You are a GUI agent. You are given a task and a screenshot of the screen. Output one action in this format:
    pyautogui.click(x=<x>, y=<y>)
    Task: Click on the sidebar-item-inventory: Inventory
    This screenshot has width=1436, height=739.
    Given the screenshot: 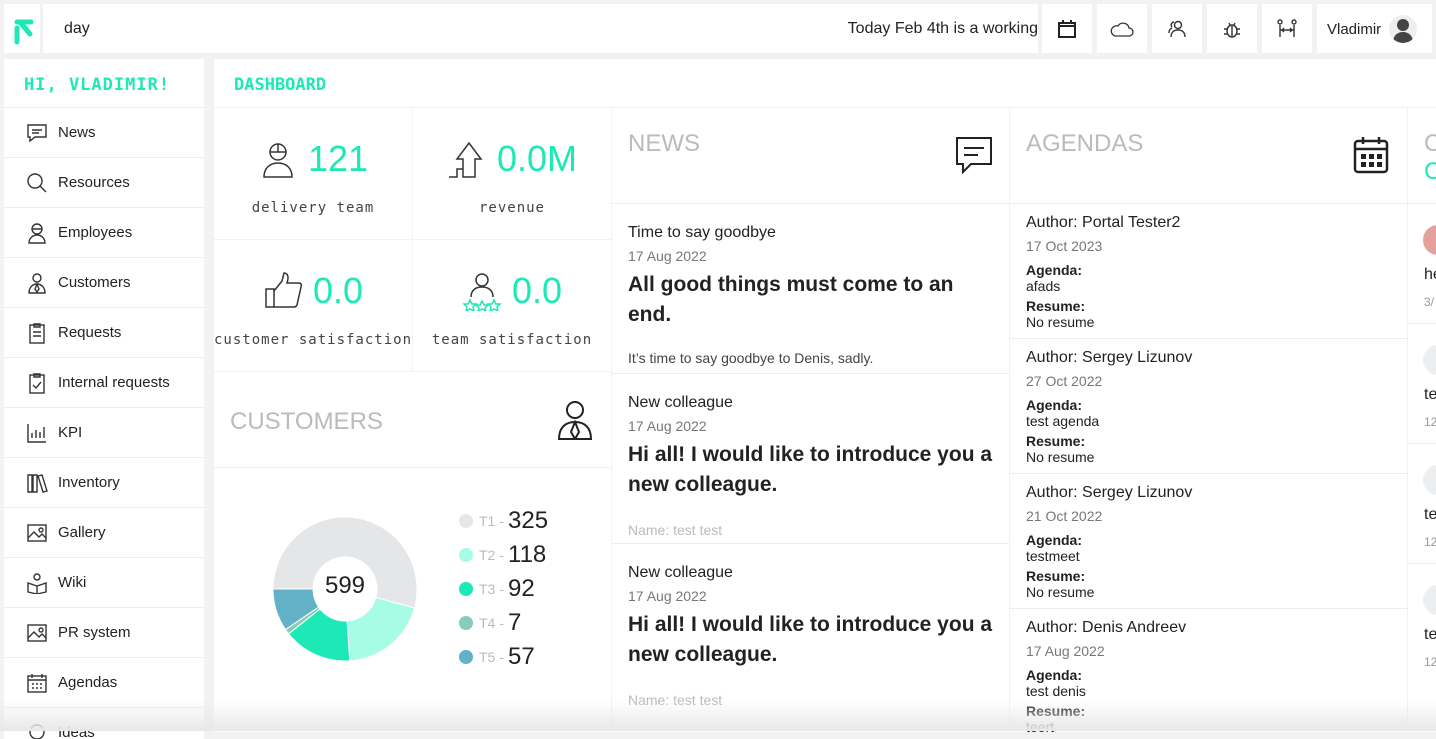 What is the action you would take?
    pyautogui.click(x=104, y=482)
    